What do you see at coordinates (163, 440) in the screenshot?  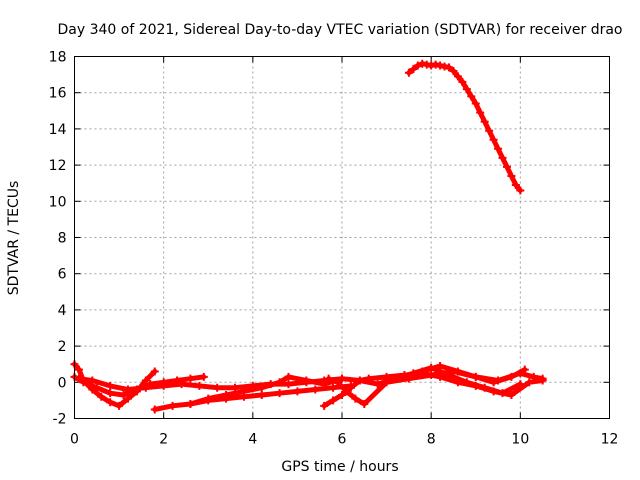 I see `x-tick-label: 2` at bounding box center [163, 440].